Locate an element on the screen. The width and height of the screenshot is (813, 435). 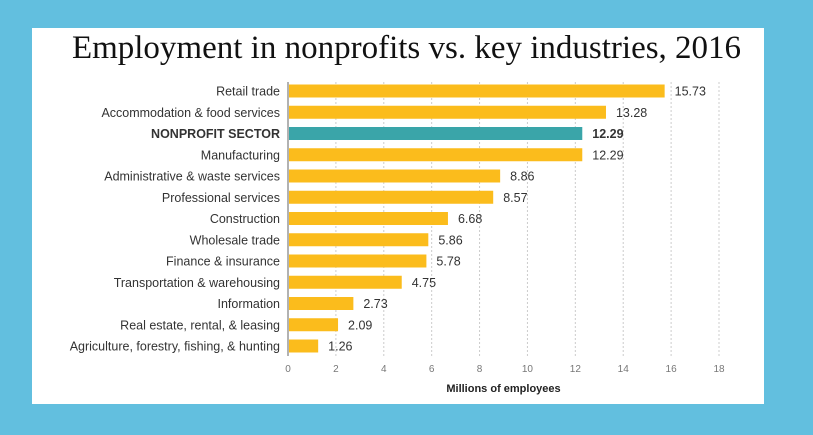
x-tick-label: 10 is located at coordinates (528, 369).